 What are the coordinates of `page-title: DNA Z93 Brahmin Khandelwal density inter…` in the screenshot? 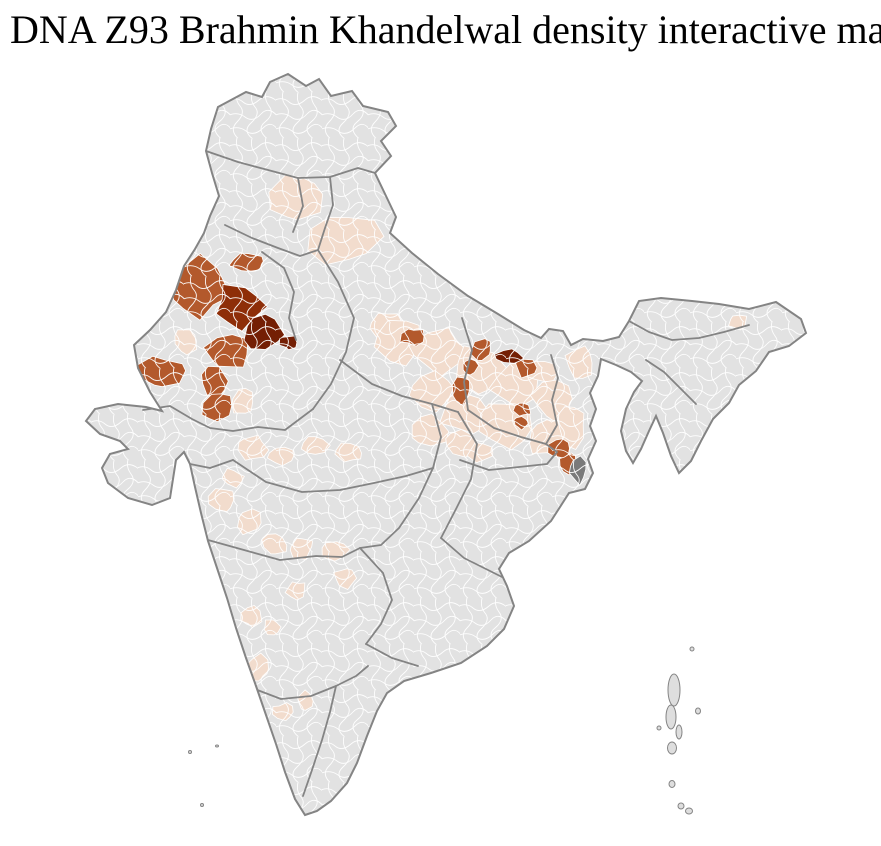 It's located at (445, 29).